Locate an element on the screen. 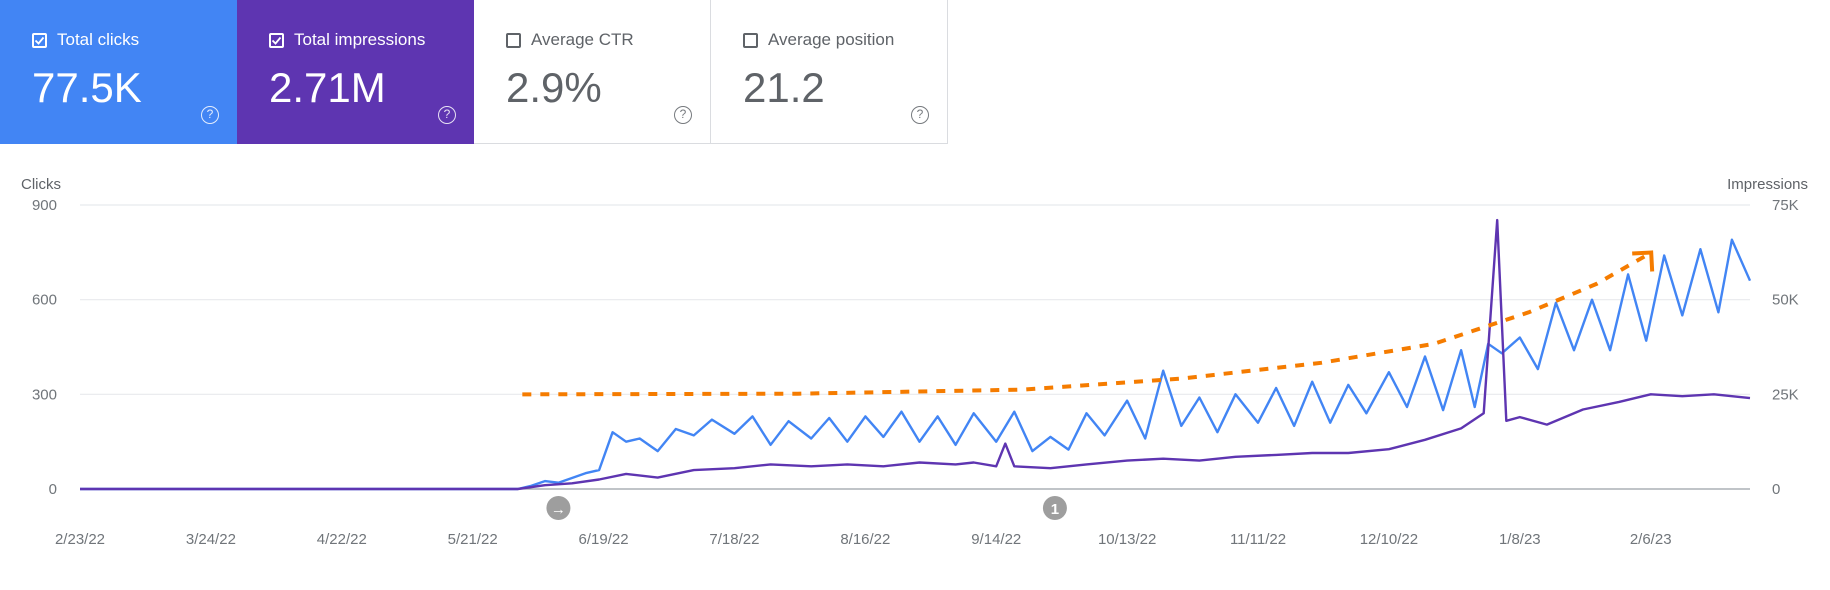 This screenshot has height=590, width=1830. right-tick-label: 0 is located at coordinates (1776, 489).